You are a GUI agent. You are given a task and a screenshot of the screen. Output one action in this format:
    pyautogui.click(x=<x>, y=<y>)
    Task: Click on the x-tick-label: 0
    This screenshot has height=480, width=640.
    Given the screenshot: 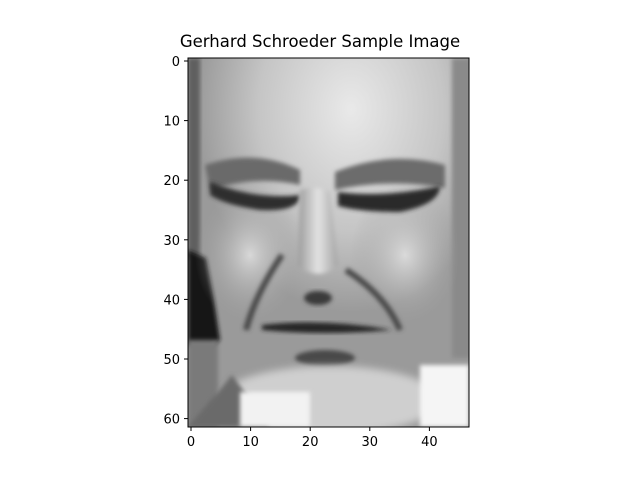 What is the action you would take?
    pyautogui.click(x=191, y=442)
    